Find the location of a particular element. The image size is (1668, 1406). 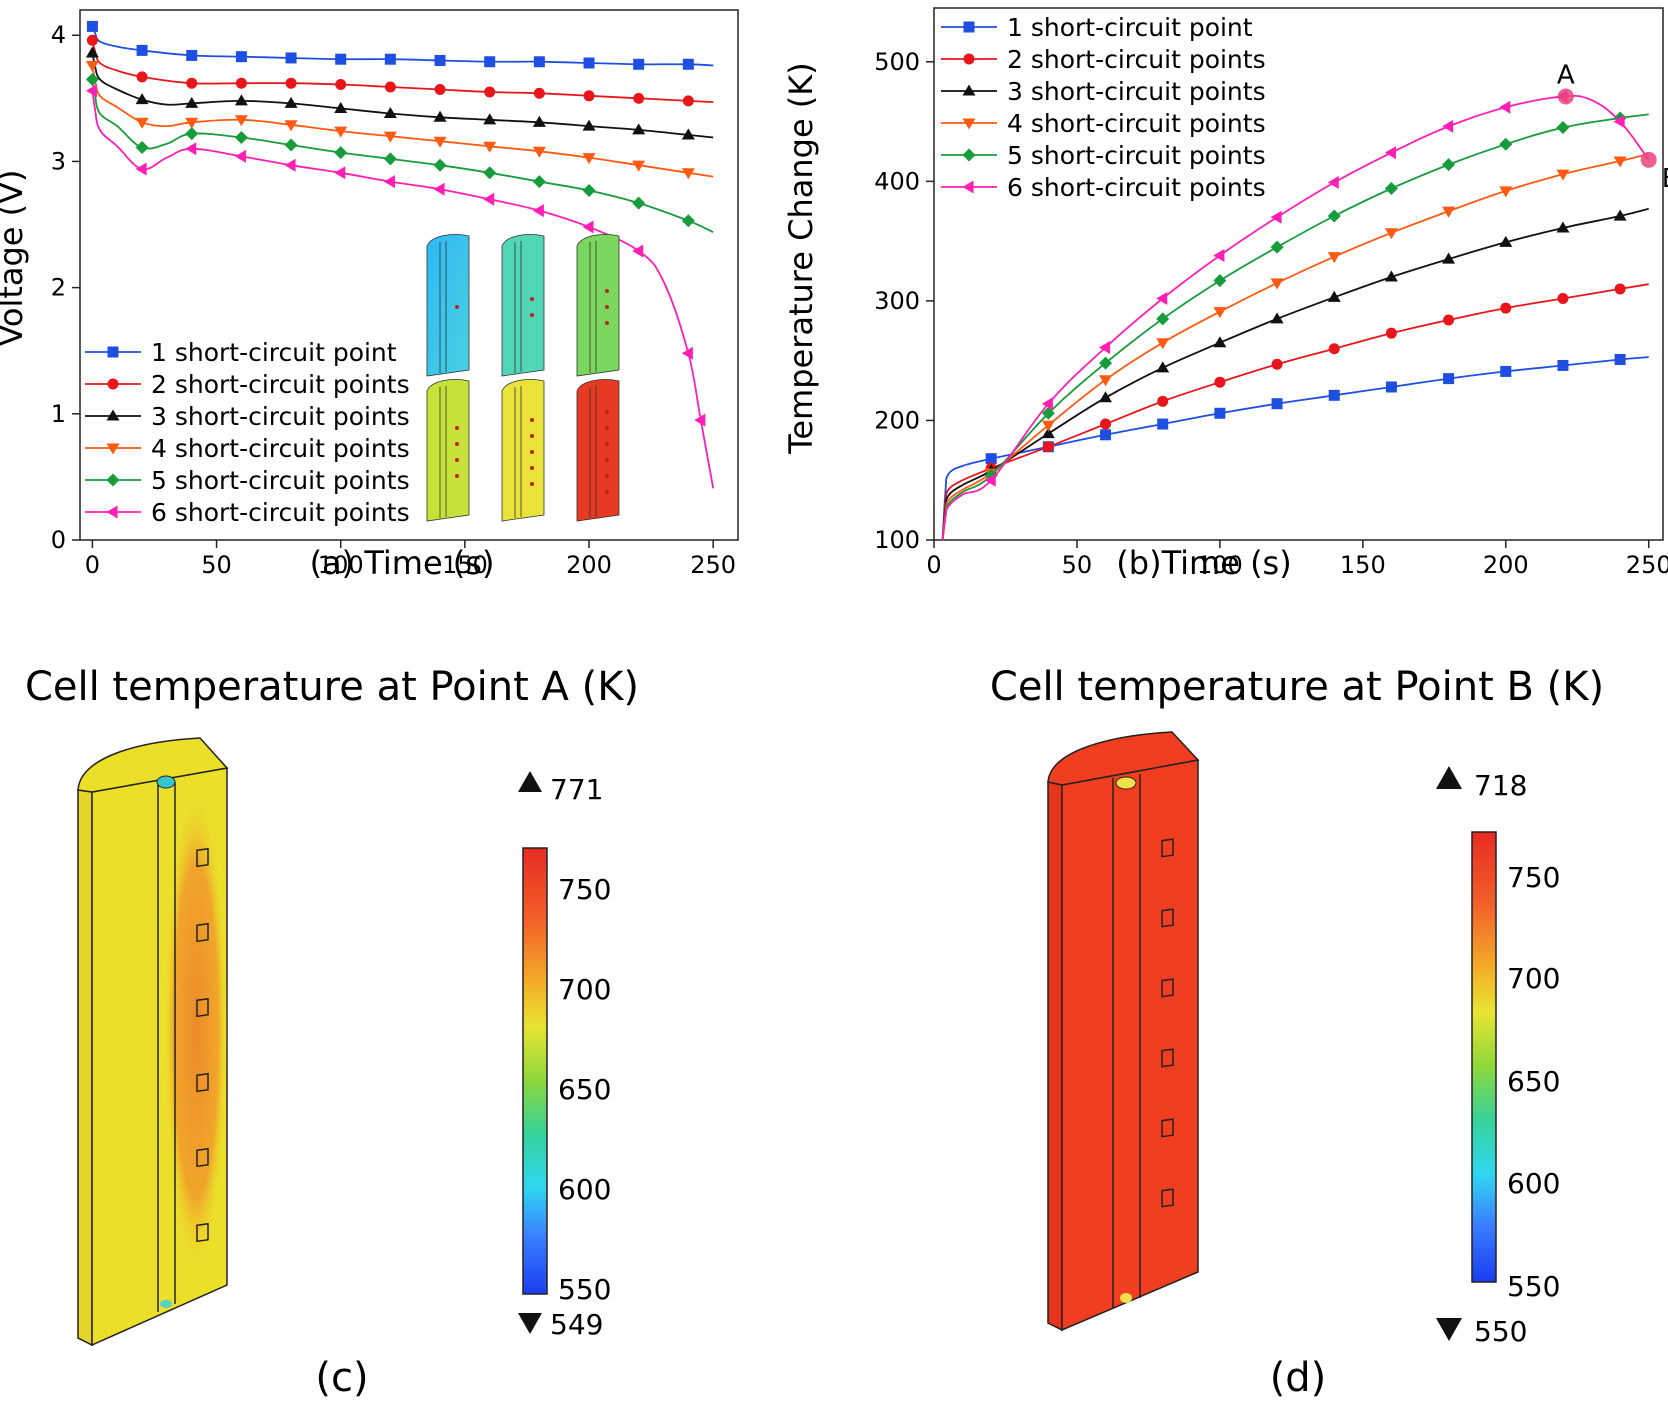

short-circuit-markers-d is located at coordinates (1167, 1023).